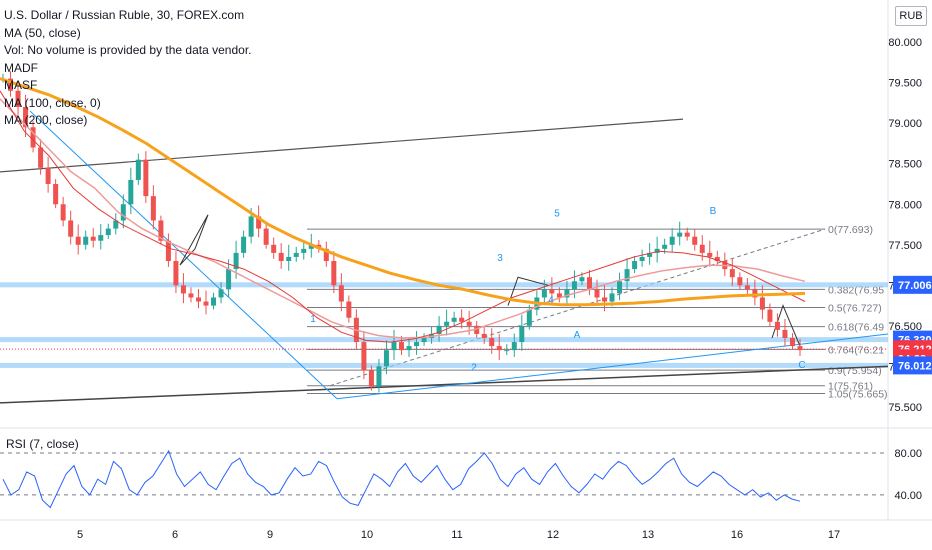  Describe the element at coordinates (737, 535) in the screenshot. I see `x-tick-label: 16` at that location.